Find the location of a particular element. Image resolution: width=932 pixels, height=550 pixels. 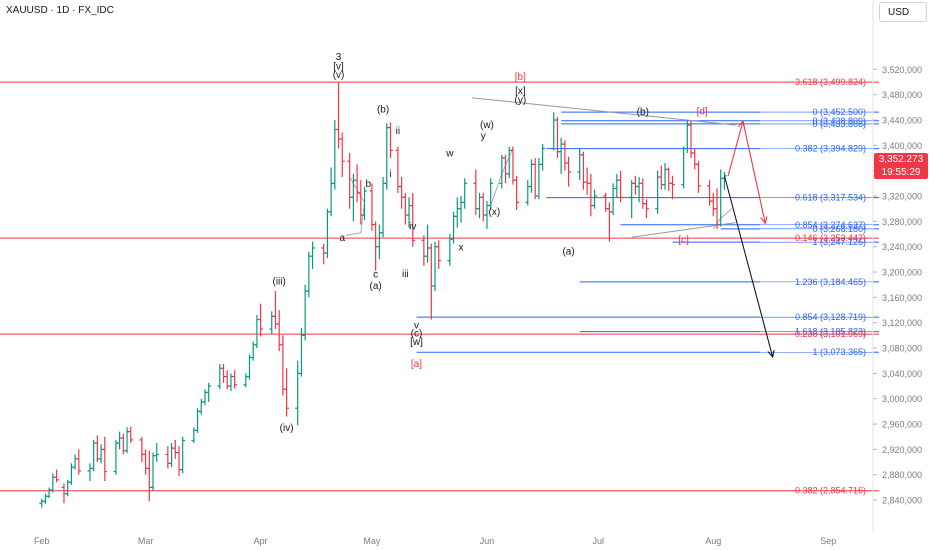

last-price-value: 3,352.273 is located at coordinates (901, 159).